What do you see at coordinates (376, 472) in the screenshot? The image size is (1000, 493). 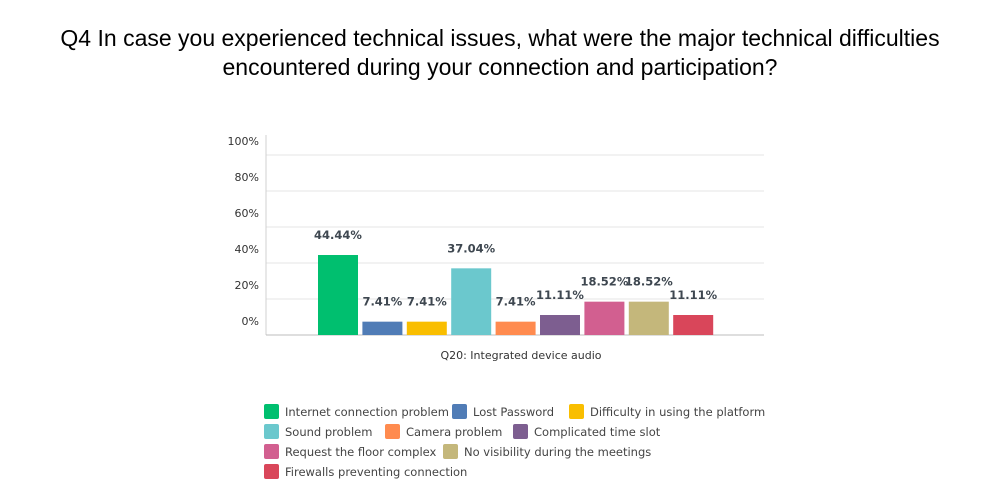 I see `legend-label-9: Firewalls preventing connection` at bounding box center [376, 472].